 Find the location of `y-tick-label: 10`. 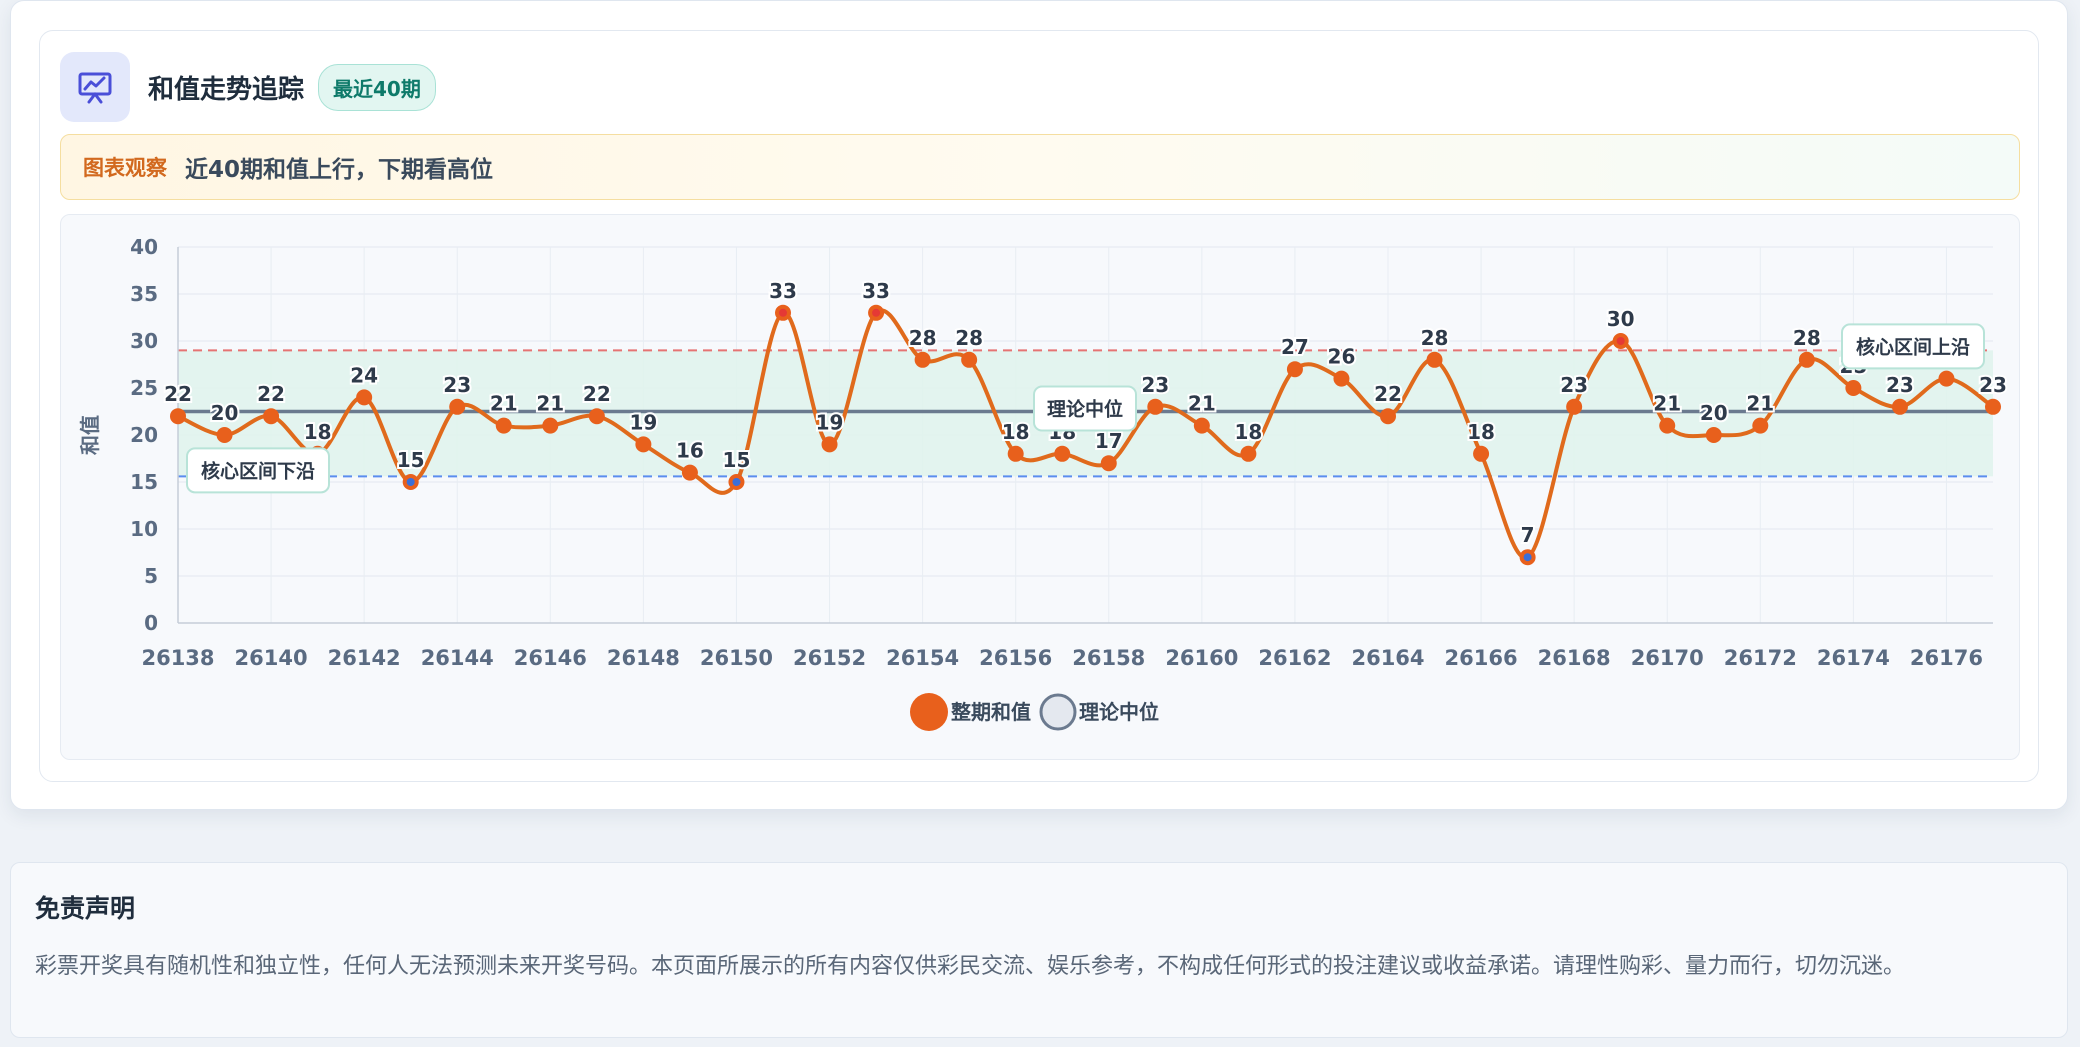

y-tick-label: 10 is located at coordinates (144, 529).